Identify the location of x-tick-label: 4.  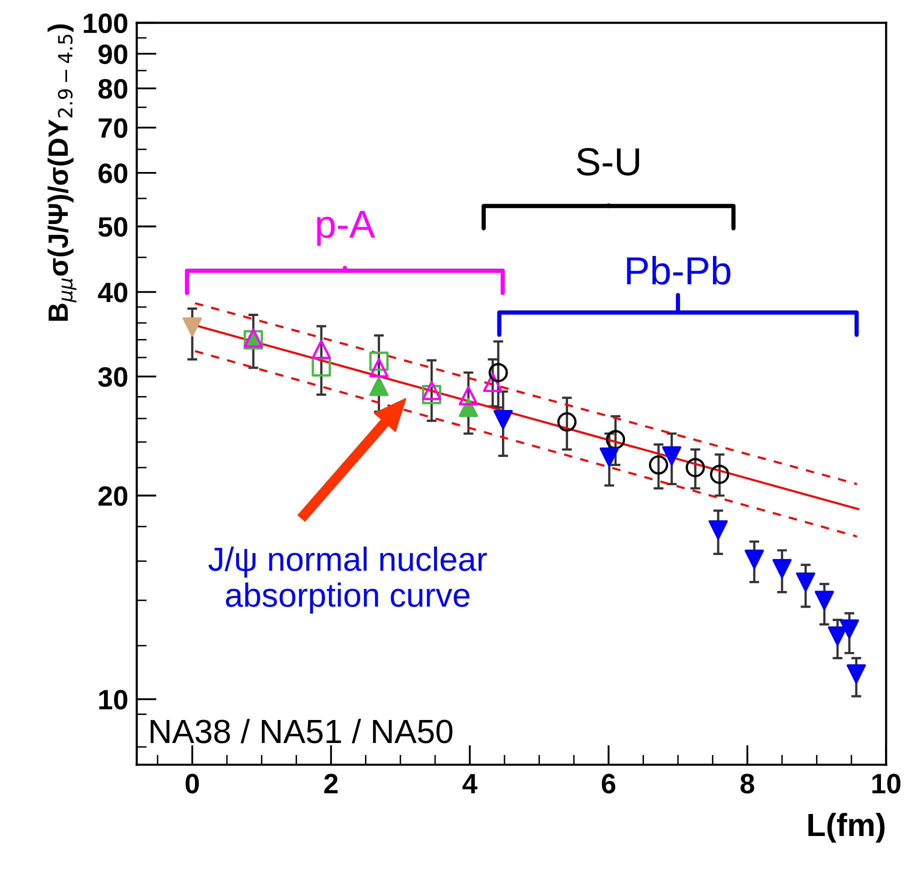
(470, 784).